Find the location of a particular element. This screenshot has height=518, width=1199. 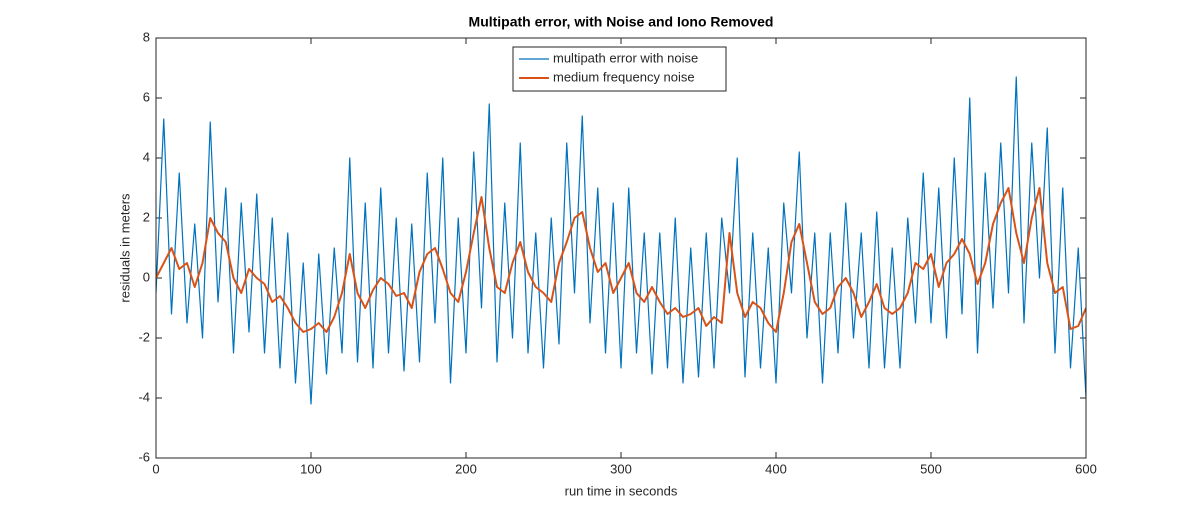

x-tick-label: 300 is located at coordinates (621, 468).